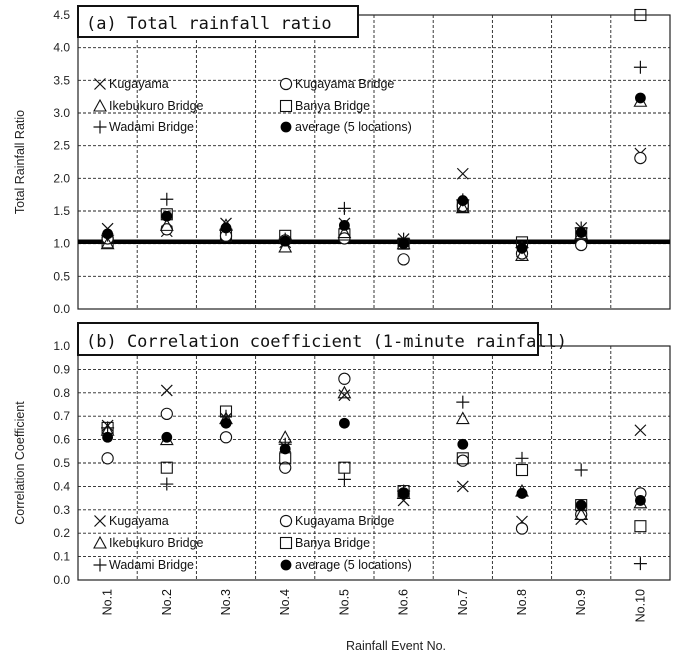 This screenshot has width=682, height=657. What do you see at coordinates (61, 486) in the screenshot?
I see `y-tick-label: 0.4` at bounding box center [61, 486].